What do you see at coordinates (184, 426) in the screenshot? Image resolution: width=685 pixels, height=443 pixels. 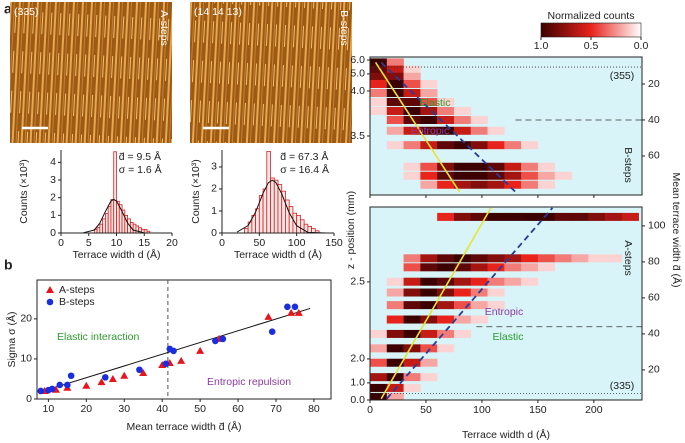 I see `x-axis-label: Mean terrace width d̃ (Å)` at bounding box center [184, 426].